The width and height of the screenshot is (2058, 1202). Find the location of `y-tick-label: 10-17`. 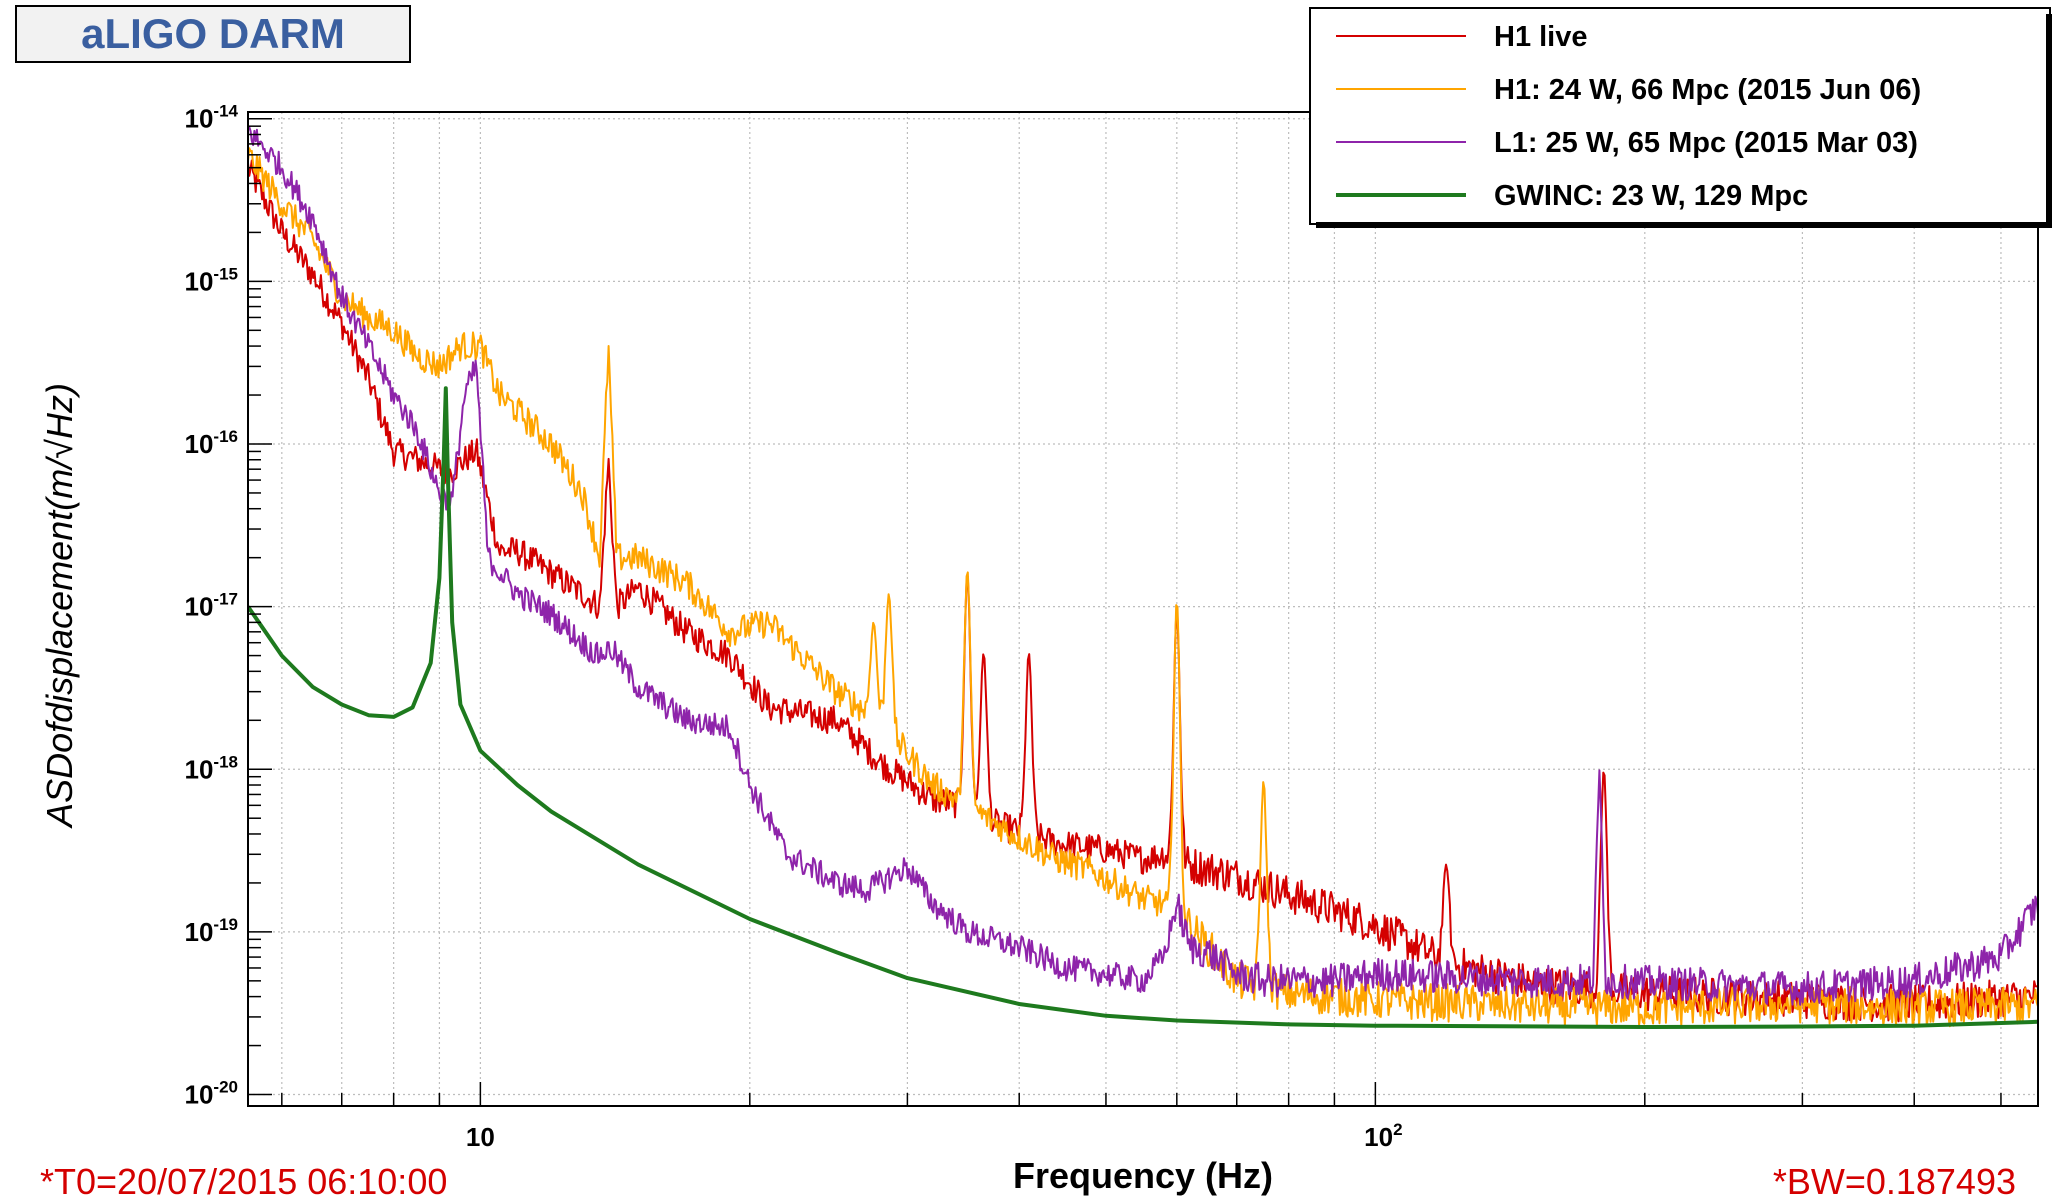

y-tick-label: 10-17 is located at coordinates (212, 606).